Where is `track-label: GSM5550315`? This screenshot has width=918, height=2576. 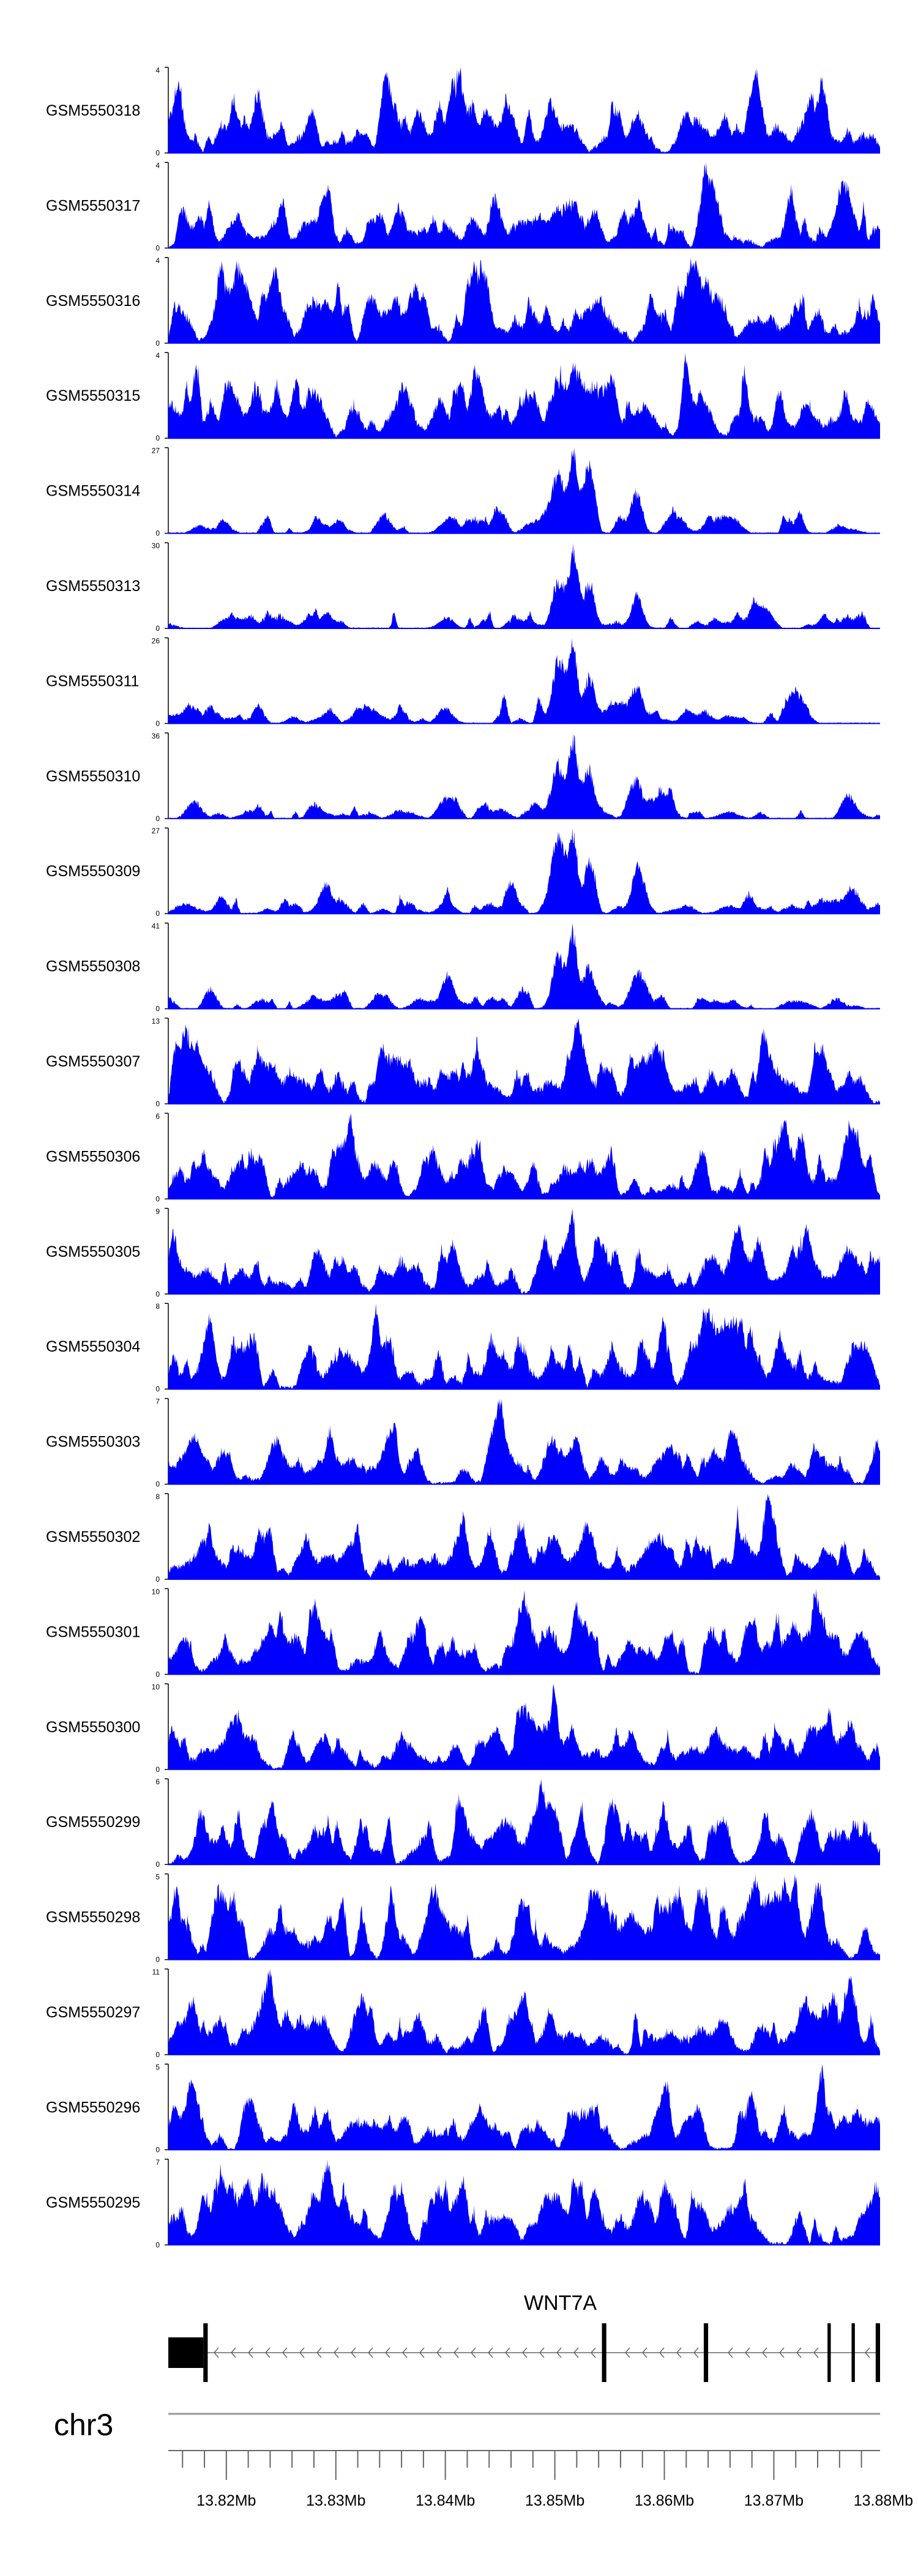
track-label: GSM5550315 is located at coordinates (93, 395).